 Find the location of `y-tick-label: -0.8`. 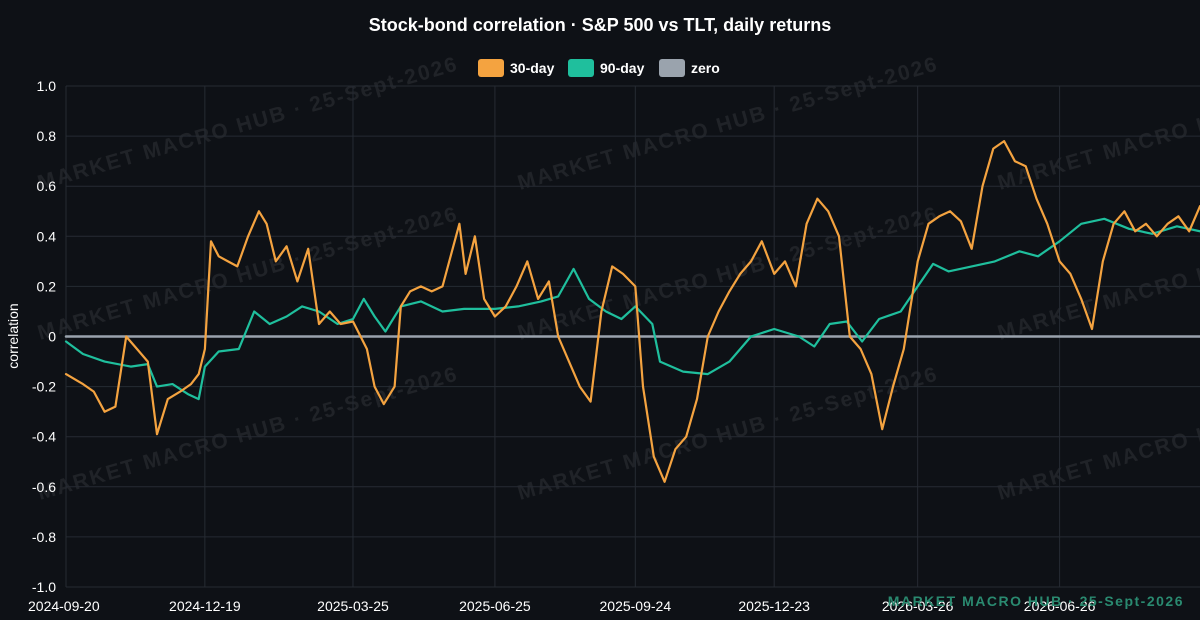

y-tick-label: -0.8 is located at coordinates (44, 537).